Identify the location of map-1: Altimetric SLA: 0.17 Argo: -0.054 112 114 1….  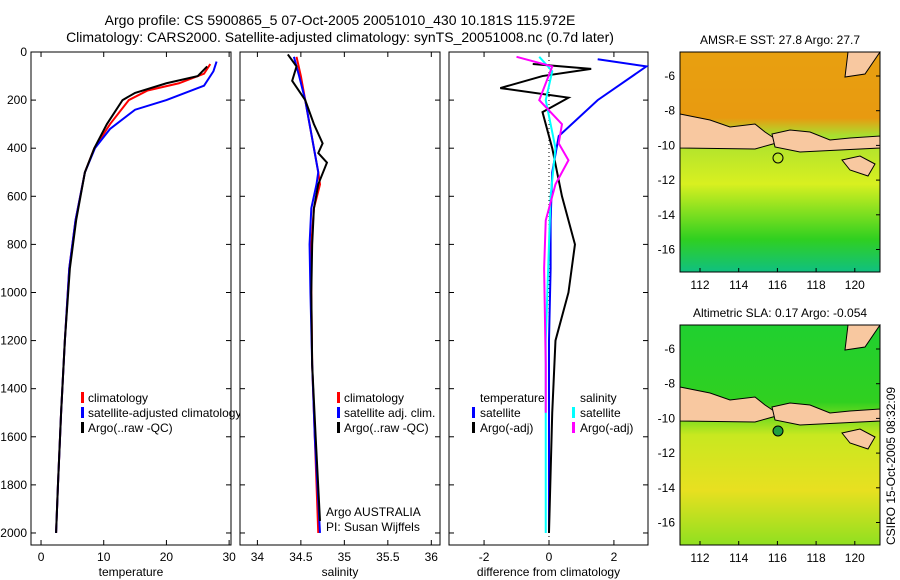
(769, 435).